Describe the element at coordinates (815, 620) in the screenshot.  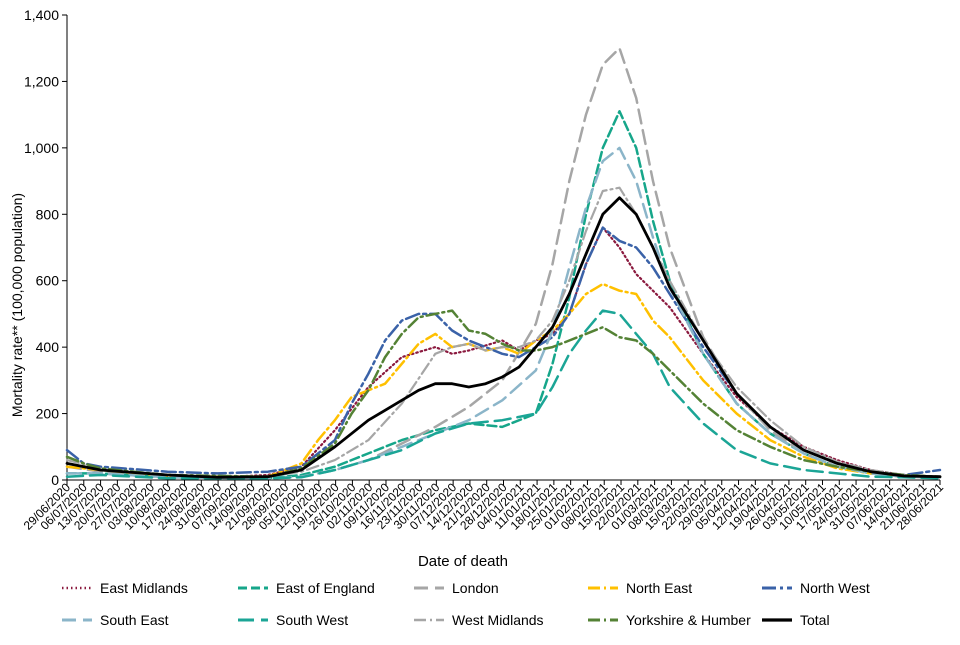
I see `legend-label-total: Total` at that location.